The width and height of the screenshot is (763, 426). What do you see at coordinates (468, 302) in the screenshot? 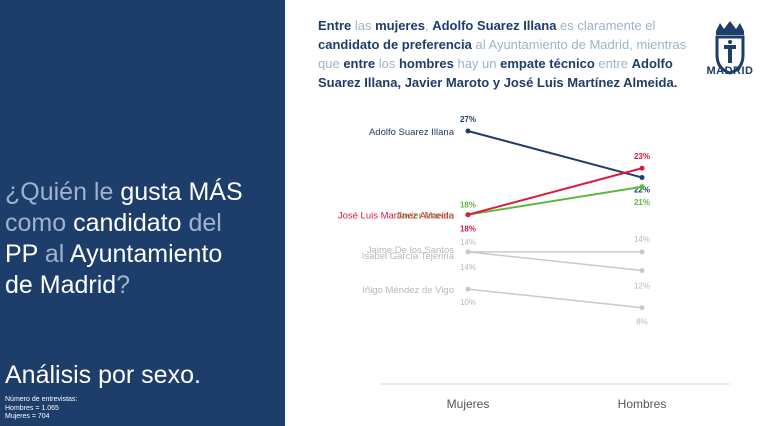
I see `data-label: 10%` at bounding box center [468, 302].